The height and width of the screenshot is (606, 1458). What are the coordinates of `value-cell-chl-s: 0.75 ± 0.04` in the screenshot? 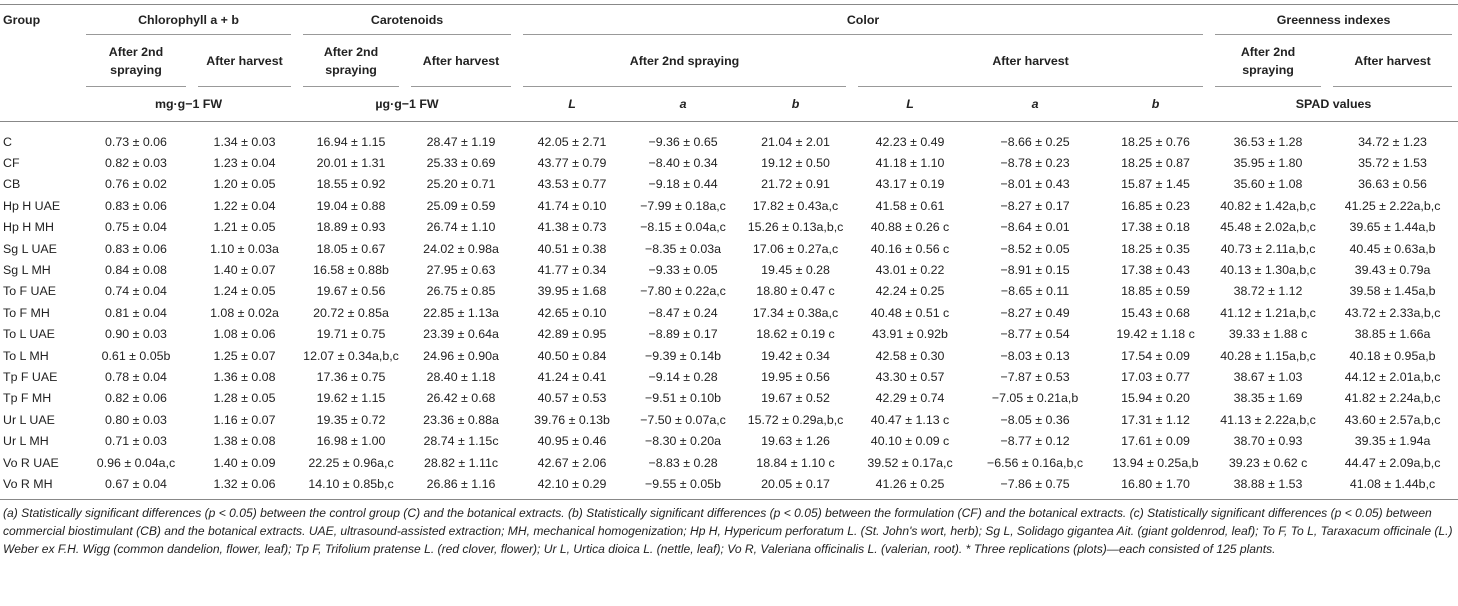 It's located at (136, 227).